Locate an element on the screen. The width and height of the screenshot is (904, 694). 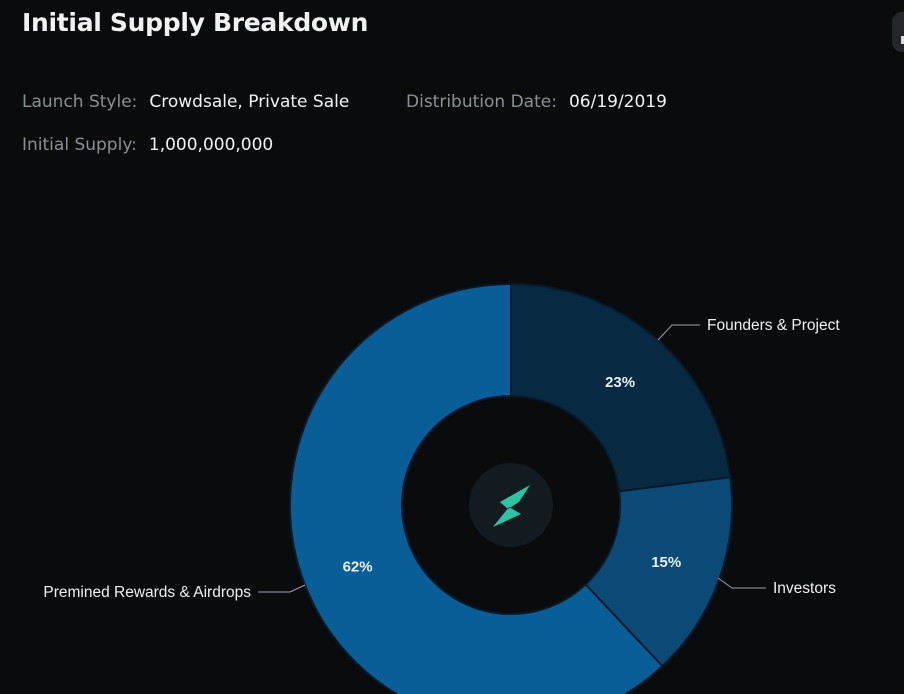
slice-founders-project is located at coordinates (621, 387).